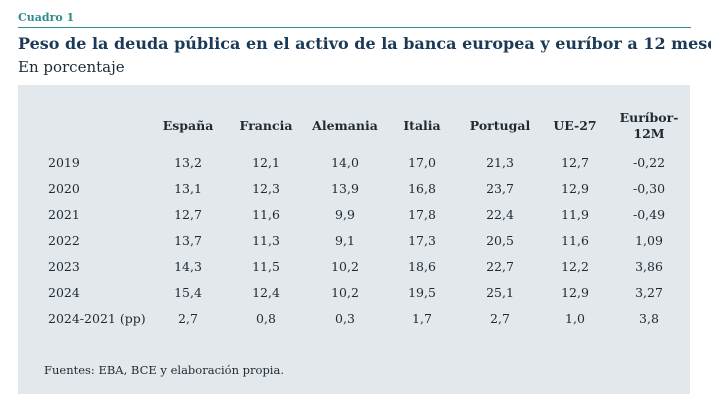 The image size is (711, 401). Describe the element at coordinates (500, 240) in the screenshot. I see `table-cell: 20,5` at that location.